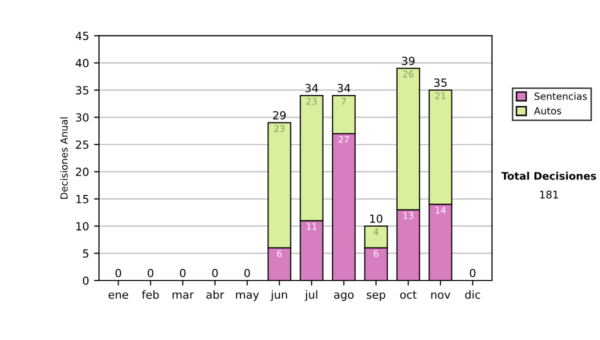 The image size is (600, 340). I want to click on x-tick-label: nov, so click(440, 295).